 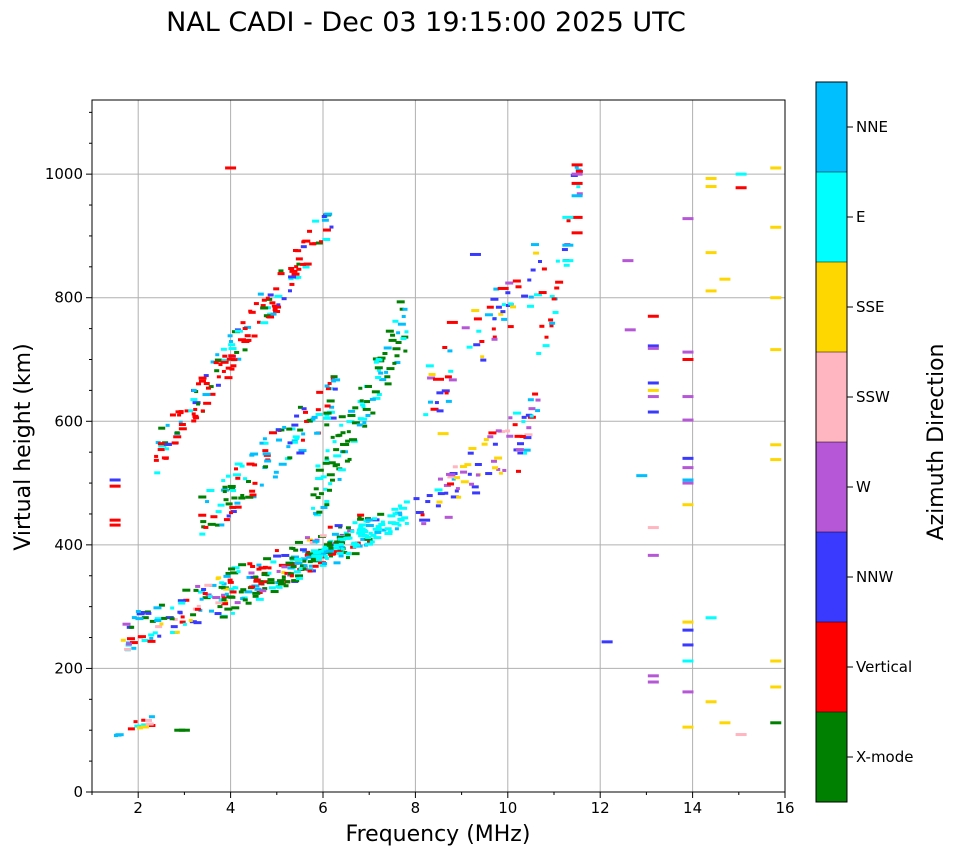 I want to click on colorbar-swatch, so click(x=831, y=577).